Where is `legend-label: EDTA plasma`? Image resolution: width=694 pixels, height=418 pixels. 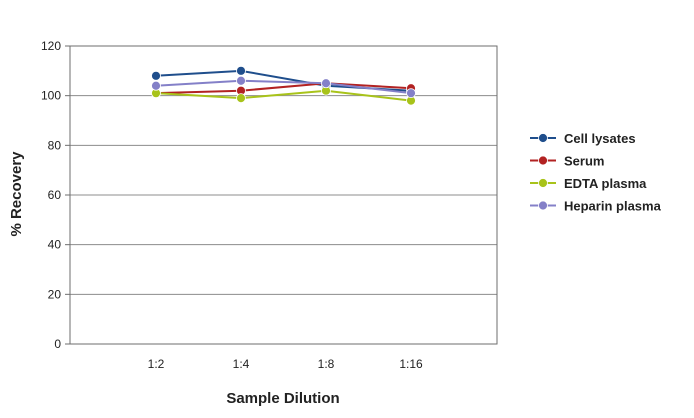
legend-label: EDTA plasma is located at coordinates (605, 183).